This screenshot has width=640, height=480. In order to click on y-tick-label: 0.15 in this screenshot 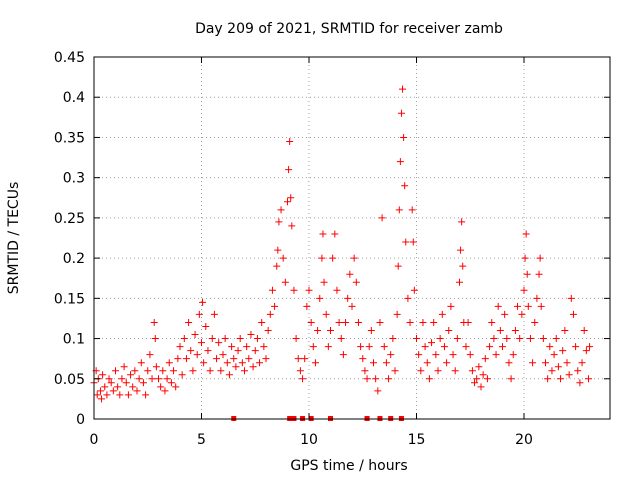, I will do `click(69, 299)`.